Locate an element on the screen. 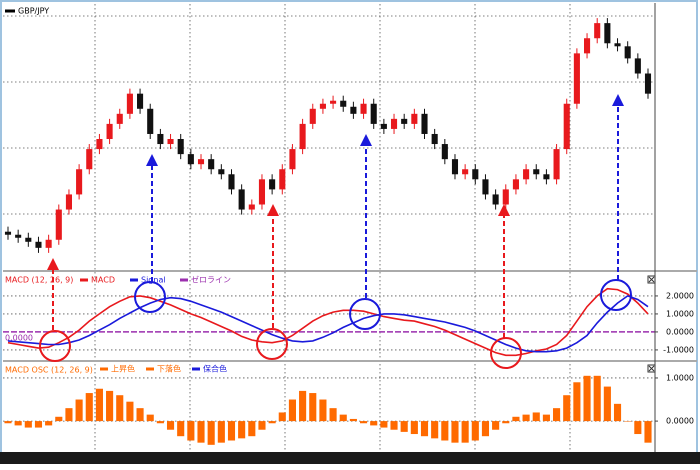 The width and height of the screenshot is (700, 470). legend-label: 保合色 is located at coordinates (215, 369).